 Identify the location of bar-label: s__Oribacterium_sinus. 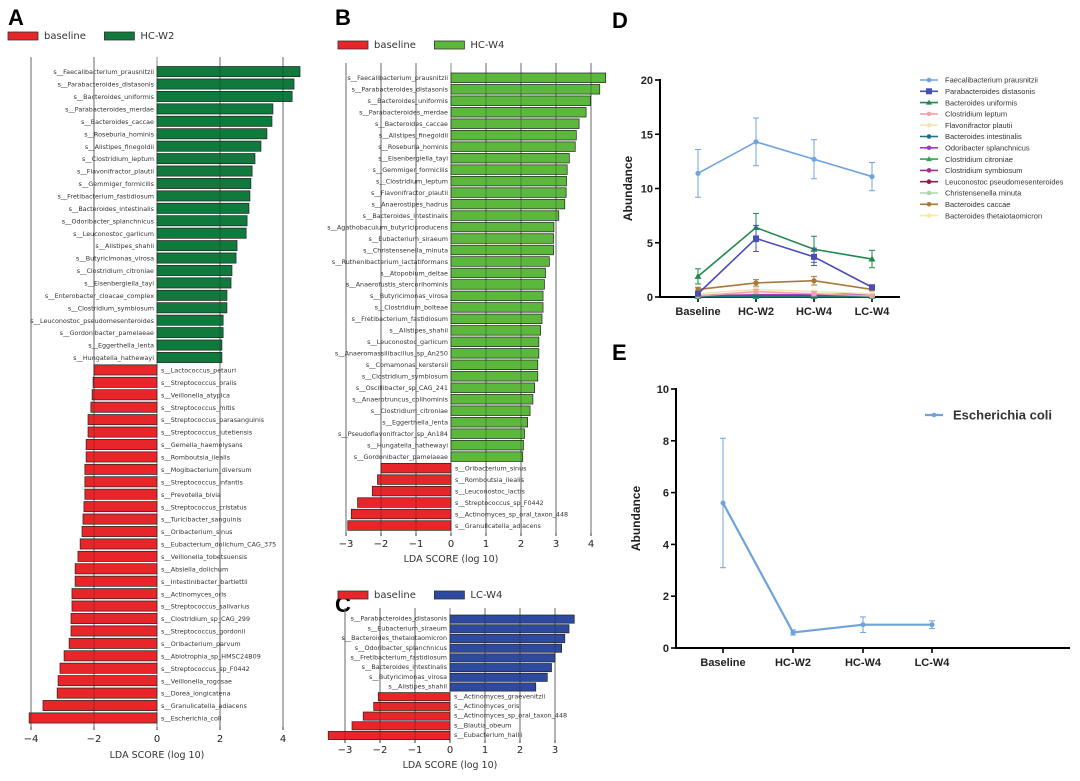
(197, 532).